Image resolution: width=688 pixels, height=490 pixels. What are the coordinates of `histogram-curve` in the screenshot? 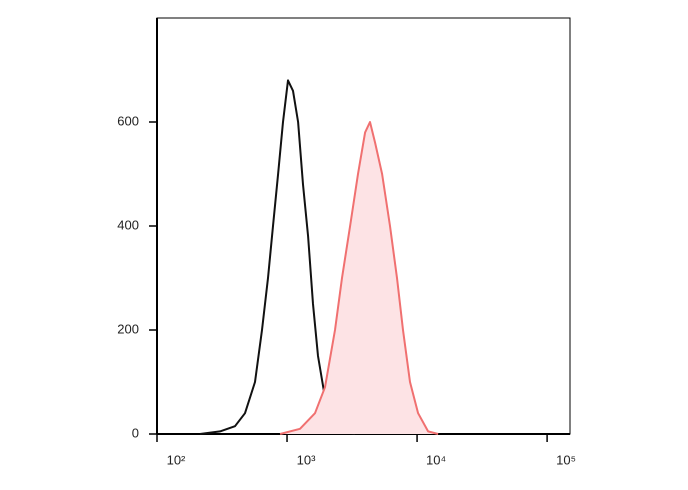 It's located at (359, 278).